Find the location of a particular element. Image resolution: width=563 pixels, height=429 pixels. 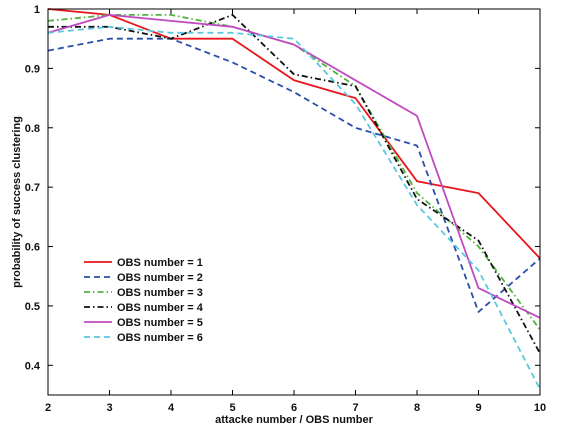

x-tick-label: 8 is located at coordinates (417, 408).